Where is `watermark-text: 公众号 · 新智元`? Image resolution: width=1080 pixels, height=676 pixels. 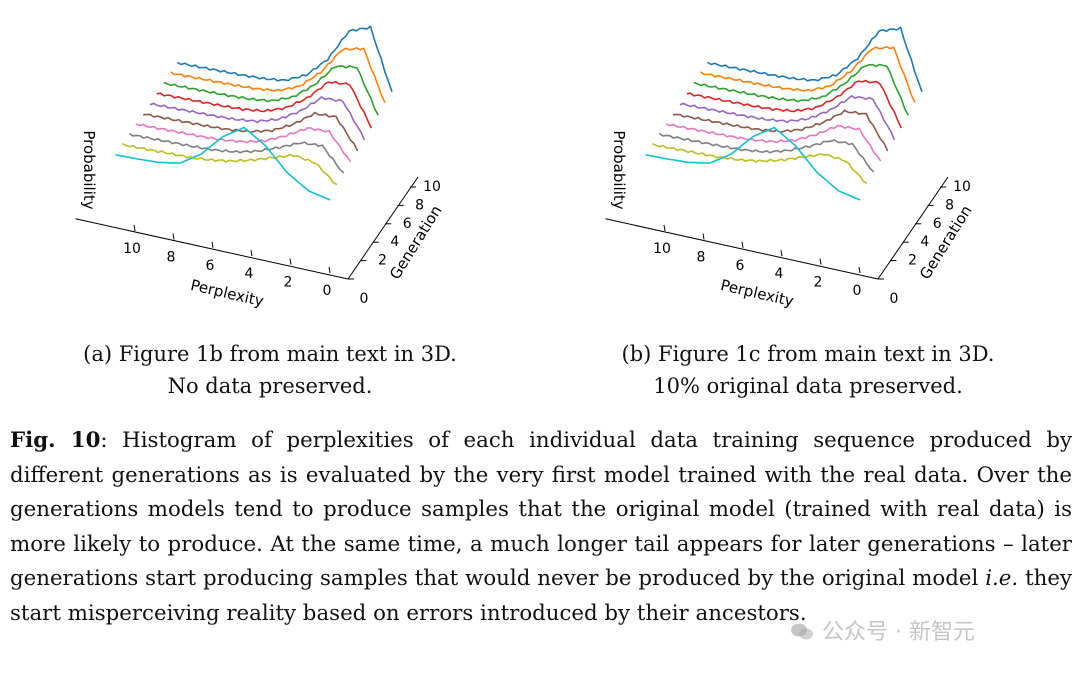 watermark-text: 公众号 · 新智元 is located at coordinates (898, 632).